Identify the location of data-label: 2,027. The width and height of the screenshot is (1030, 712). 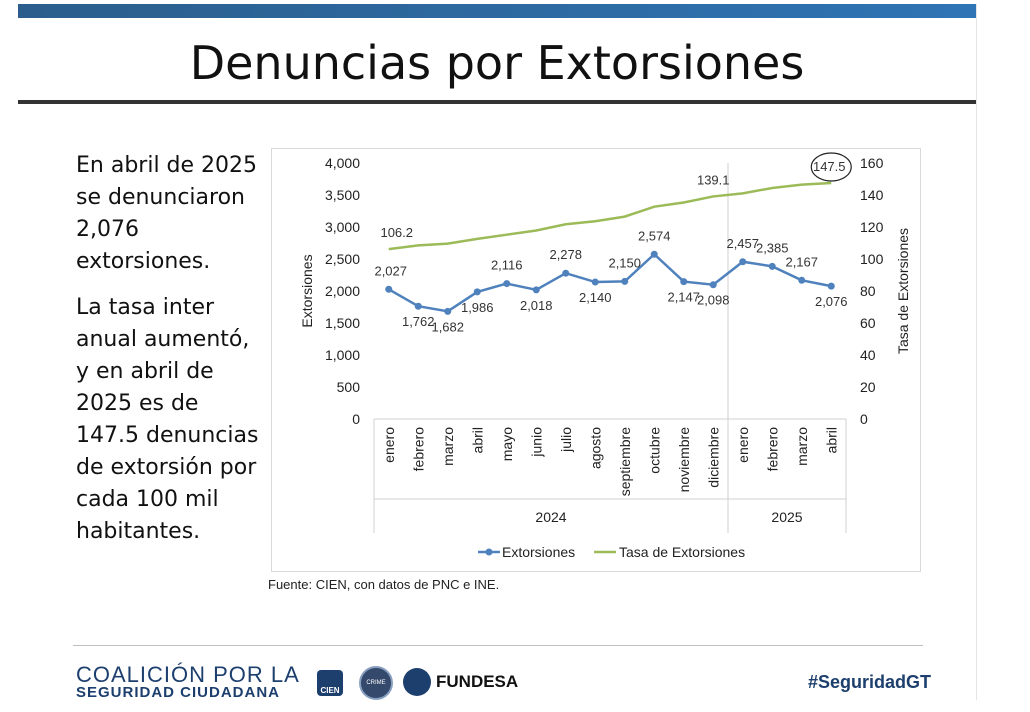
(390, 270).